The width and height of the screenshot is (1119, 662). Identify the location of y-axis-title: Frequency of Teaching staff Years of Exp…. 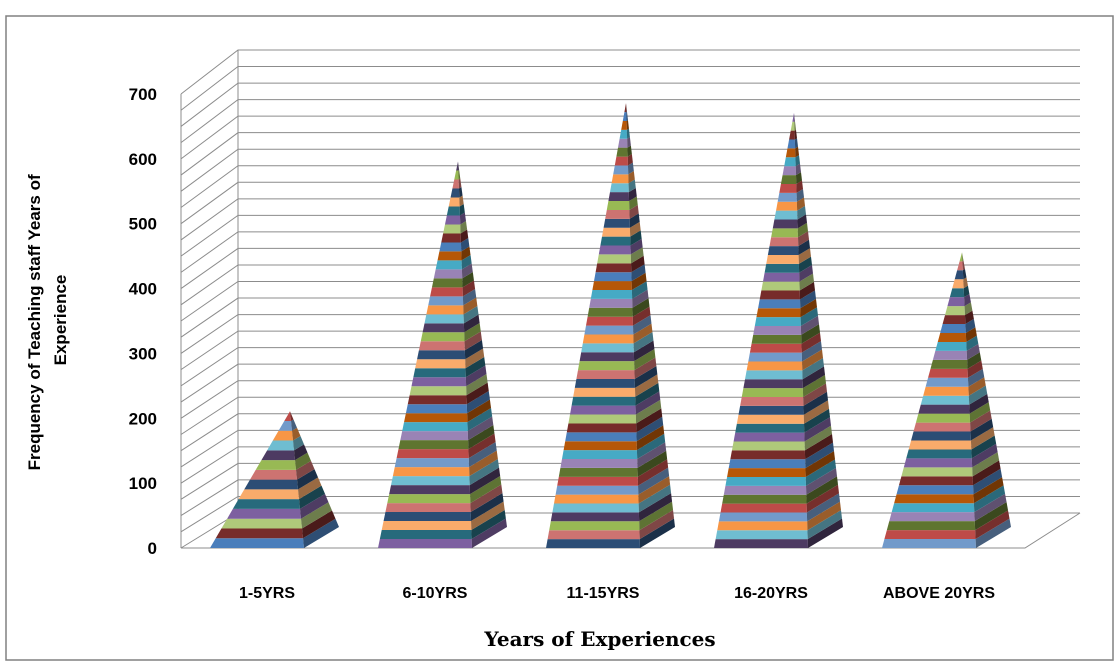
(47, 320).